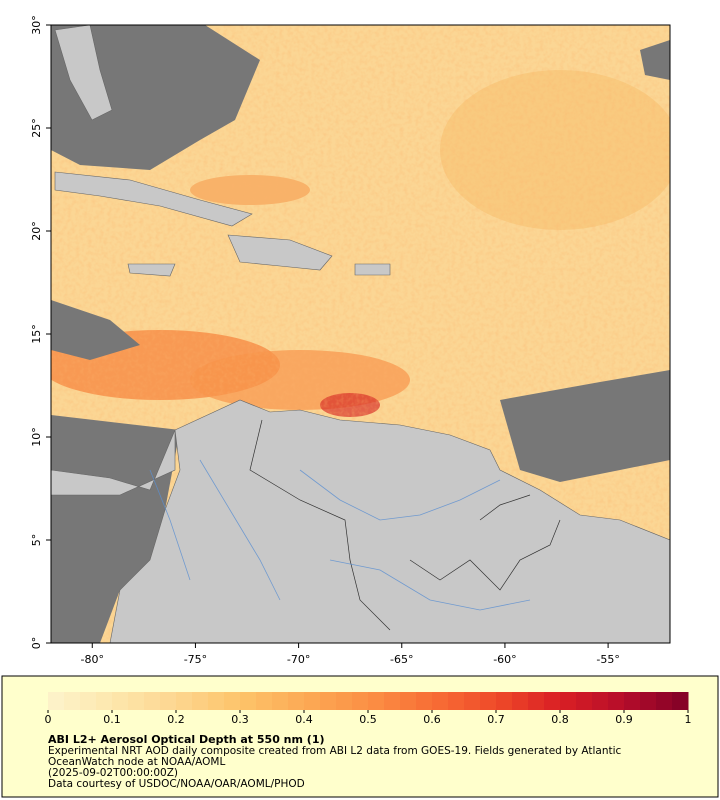  Describe the element at coordinates (48, 719) in the screenshot. I see `colorbar-tick-label: 0` at that location.